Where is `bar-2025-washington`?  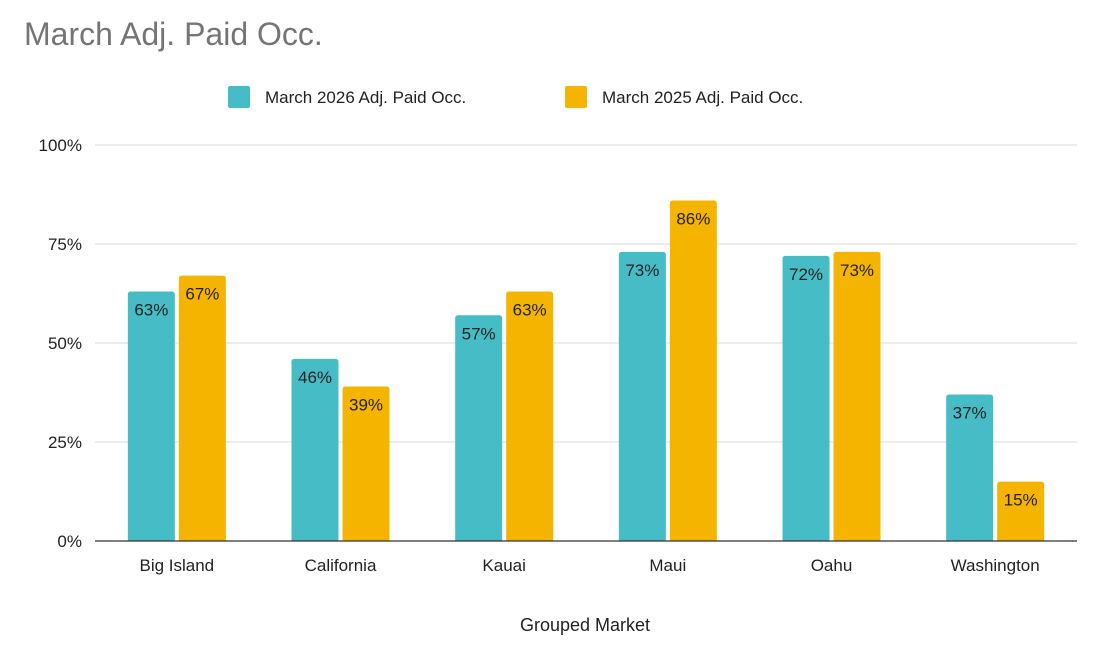 bar-2025-washington is located at coordinates (1021, 511).